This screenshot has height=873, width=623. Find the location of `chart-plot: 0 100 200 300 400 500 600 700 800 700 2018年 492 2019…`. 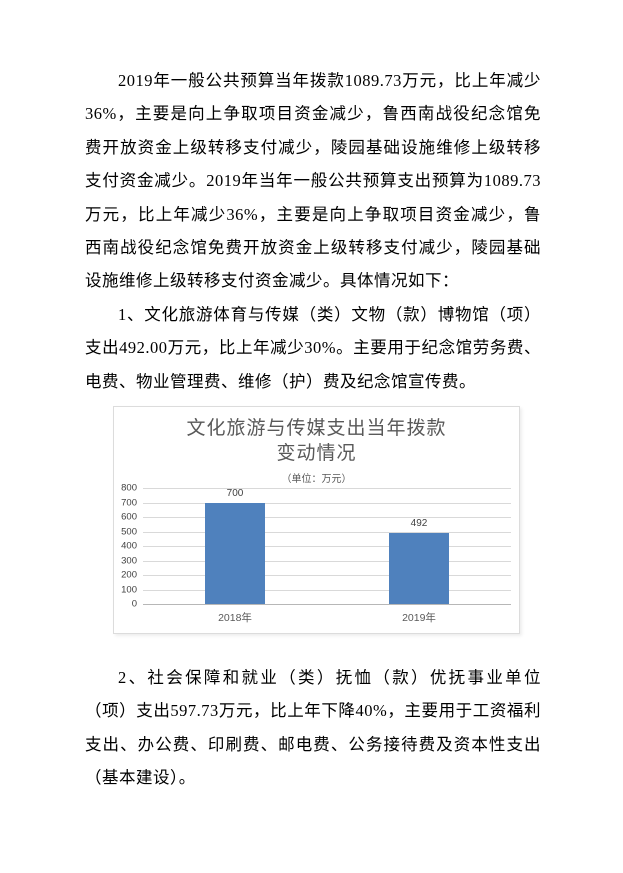

chart-plot: 0 100 200 300 400 500 600 700 800 700 2018年 492 2019… is located at coordinates (316, 553).